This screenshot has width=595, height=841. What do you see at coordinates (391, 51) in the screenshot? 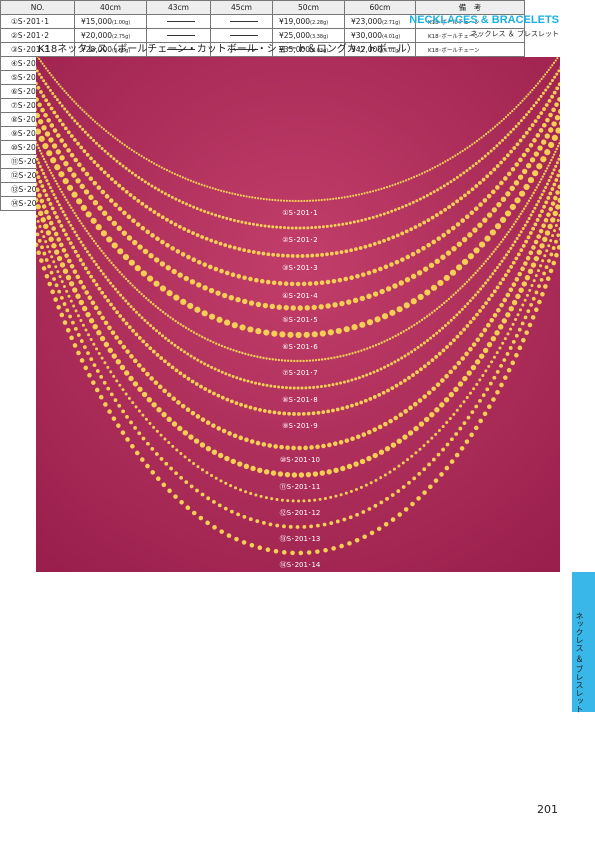
I see `weight: (6.01g)` at bounding box center [391, 51].